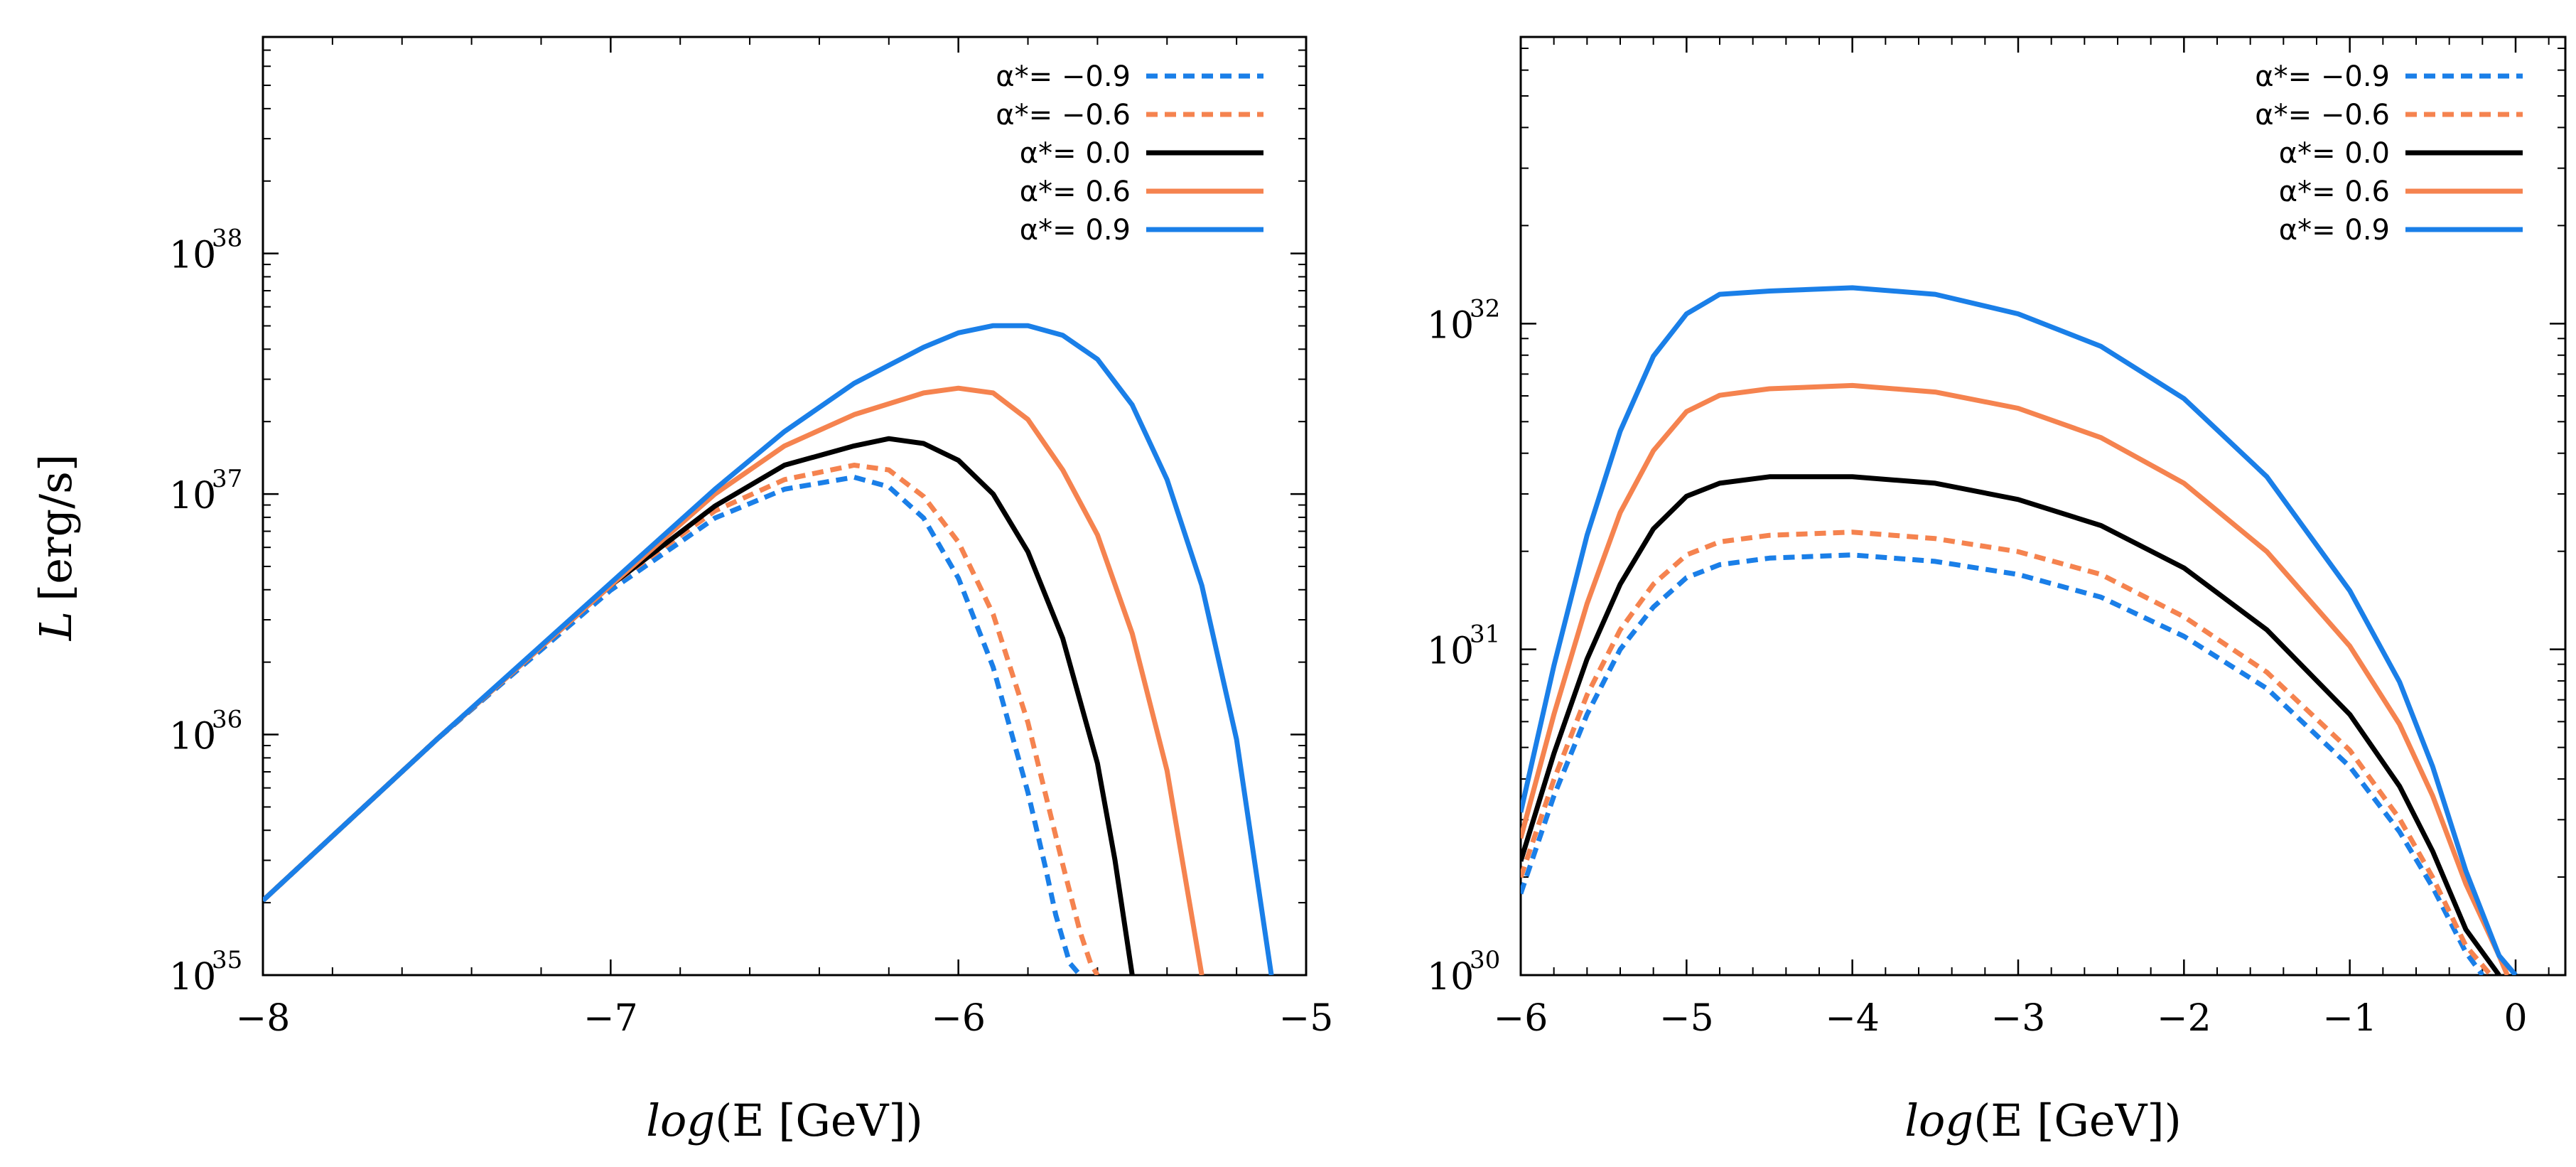 This screenshot has width=2576, height=1167. I want to click on x-tick-label: −1, so click(2349, 1018).